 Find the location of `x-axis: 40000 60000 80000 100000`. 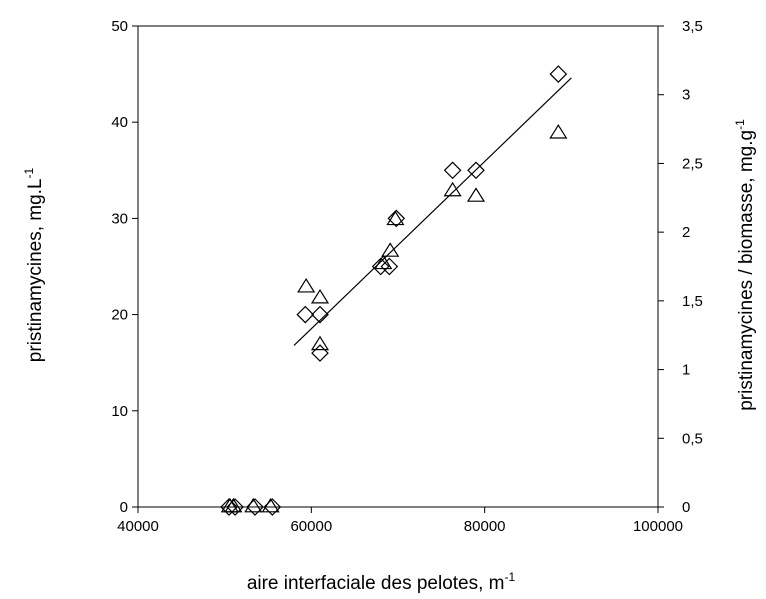

x-axis: 40000 60000 80000 100000 is located at coordinates (400, 521).